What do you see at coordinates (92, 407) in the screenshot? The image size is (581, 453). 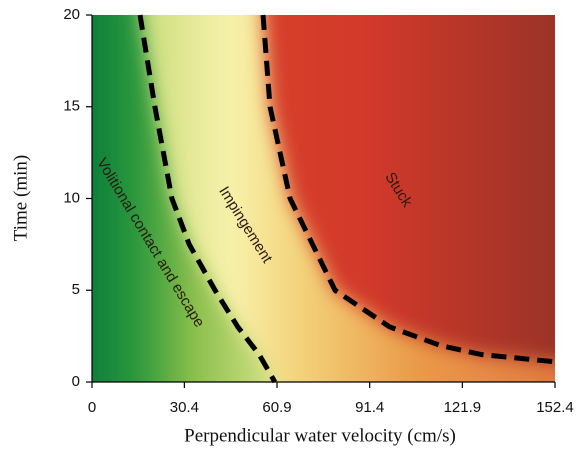 I see `x-tick-label: 0` at bounding box center [92, 407].